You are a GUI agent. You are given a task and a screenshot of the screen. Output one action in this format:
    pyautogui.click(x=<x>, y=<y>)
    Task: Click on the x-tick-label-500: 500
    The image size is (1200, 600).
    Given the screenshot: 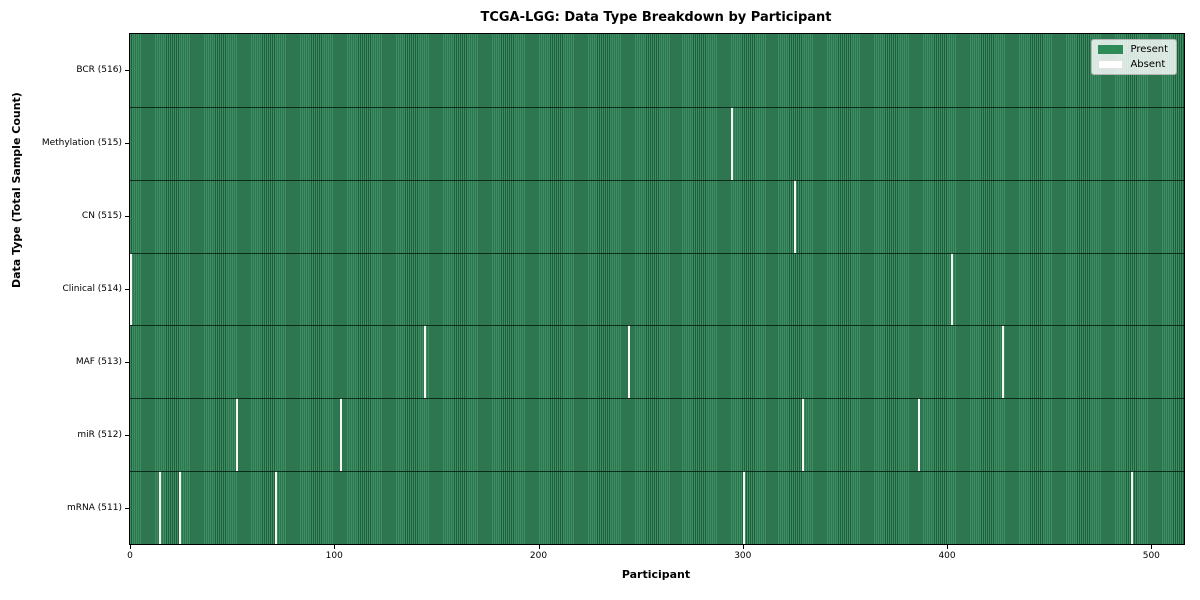 What is the action you would take?
    pyautogui.click(x=1151, y=556)
    